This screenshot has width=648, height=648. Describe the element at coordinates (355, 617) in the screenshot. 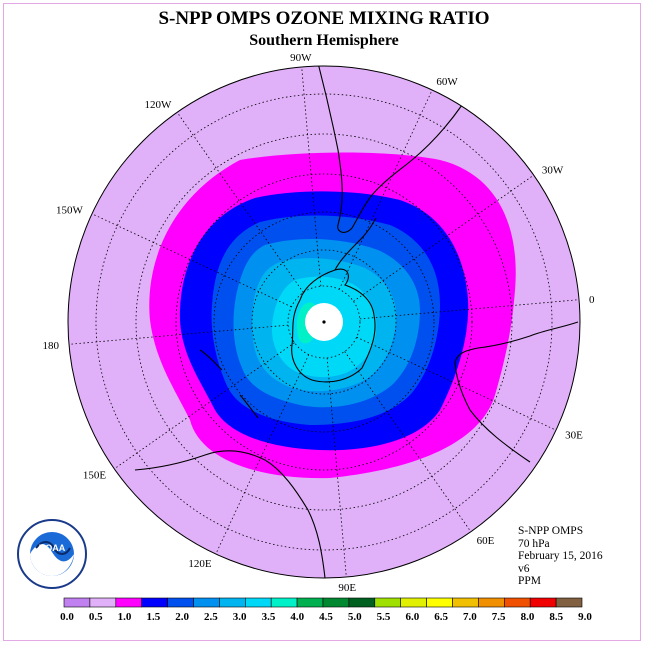

I see `colorbar-tick-label: 5.0` at that location.